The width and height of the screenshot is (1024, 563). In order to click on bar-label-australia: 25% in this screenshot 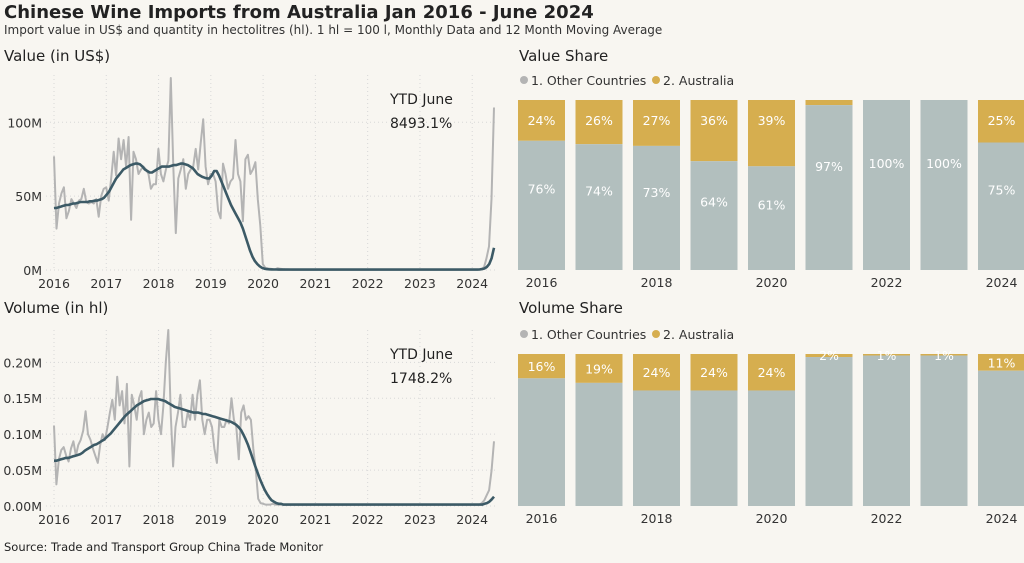, I will do `click(1002, 120)`.